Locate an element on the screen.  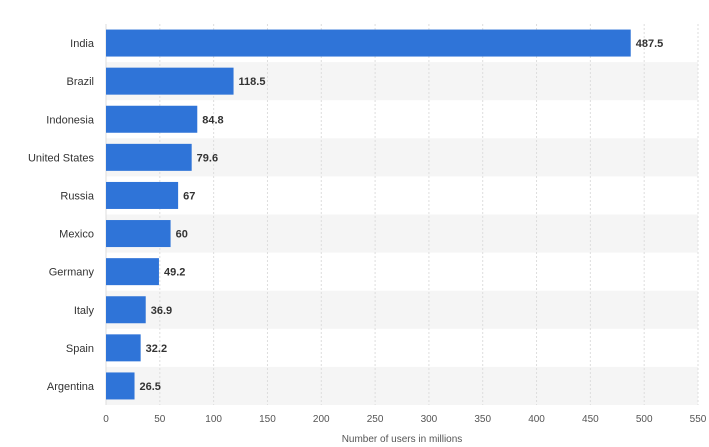
value-label: 49.2 is located at coordinates (174, 273).